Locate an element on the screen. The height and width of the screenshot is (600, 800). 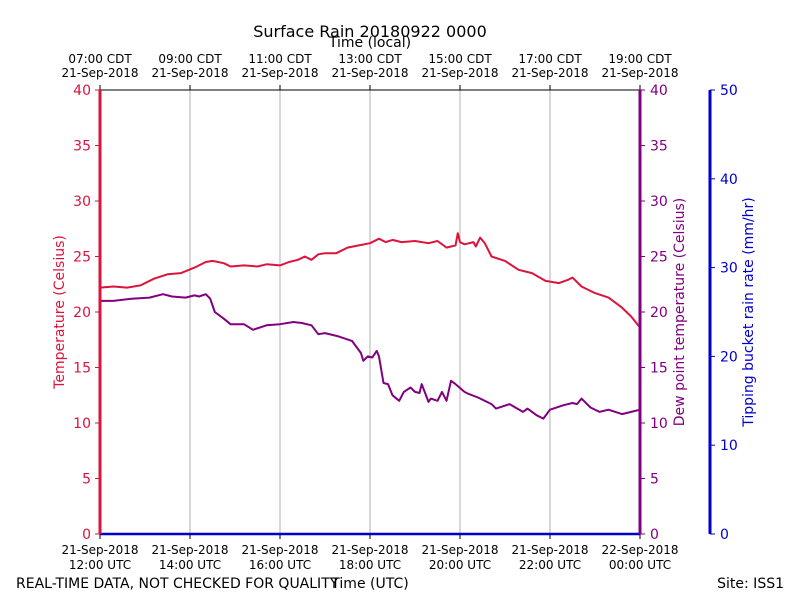
y-tick-label-rain-rate: 40 is located at coordinates (729, 180).